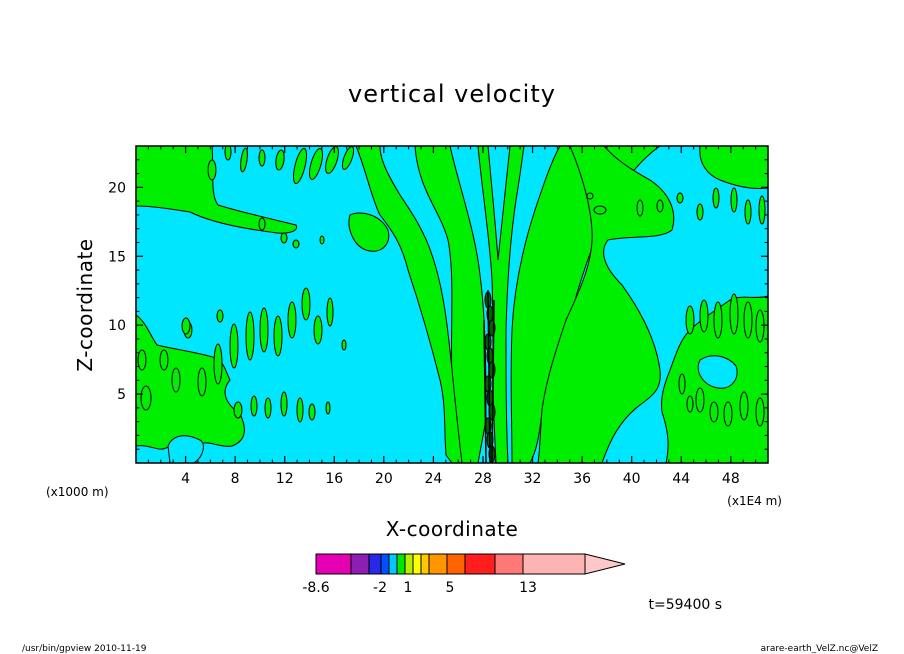  I want to click on time-label: t=59400 s, so click(686, 605).